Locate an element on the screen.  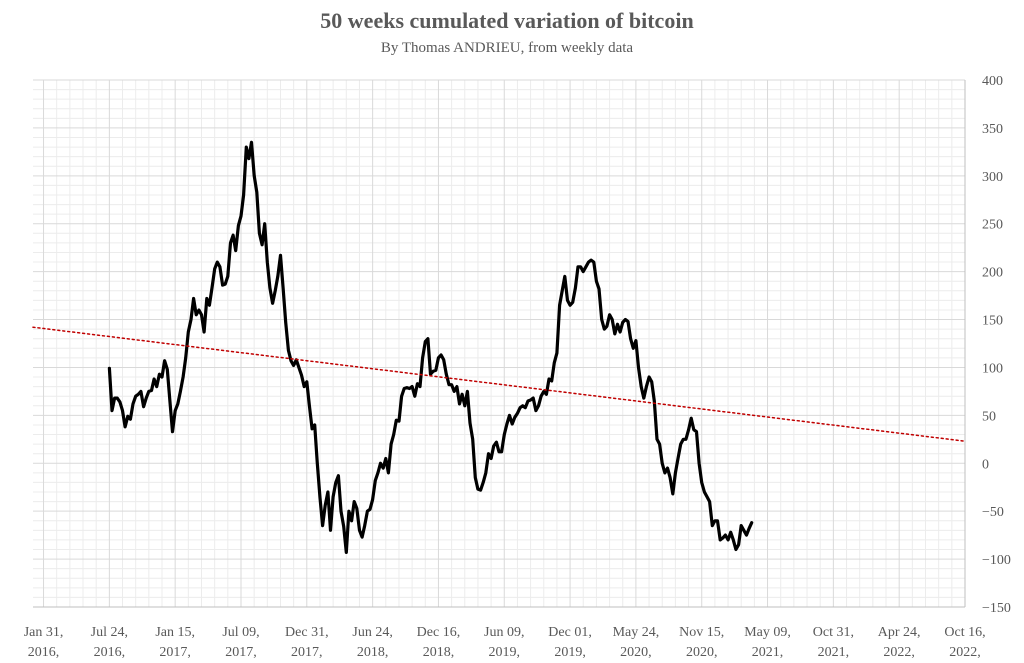
x-tick-label: May 24, 2020, is located at coordinates (636, 642).